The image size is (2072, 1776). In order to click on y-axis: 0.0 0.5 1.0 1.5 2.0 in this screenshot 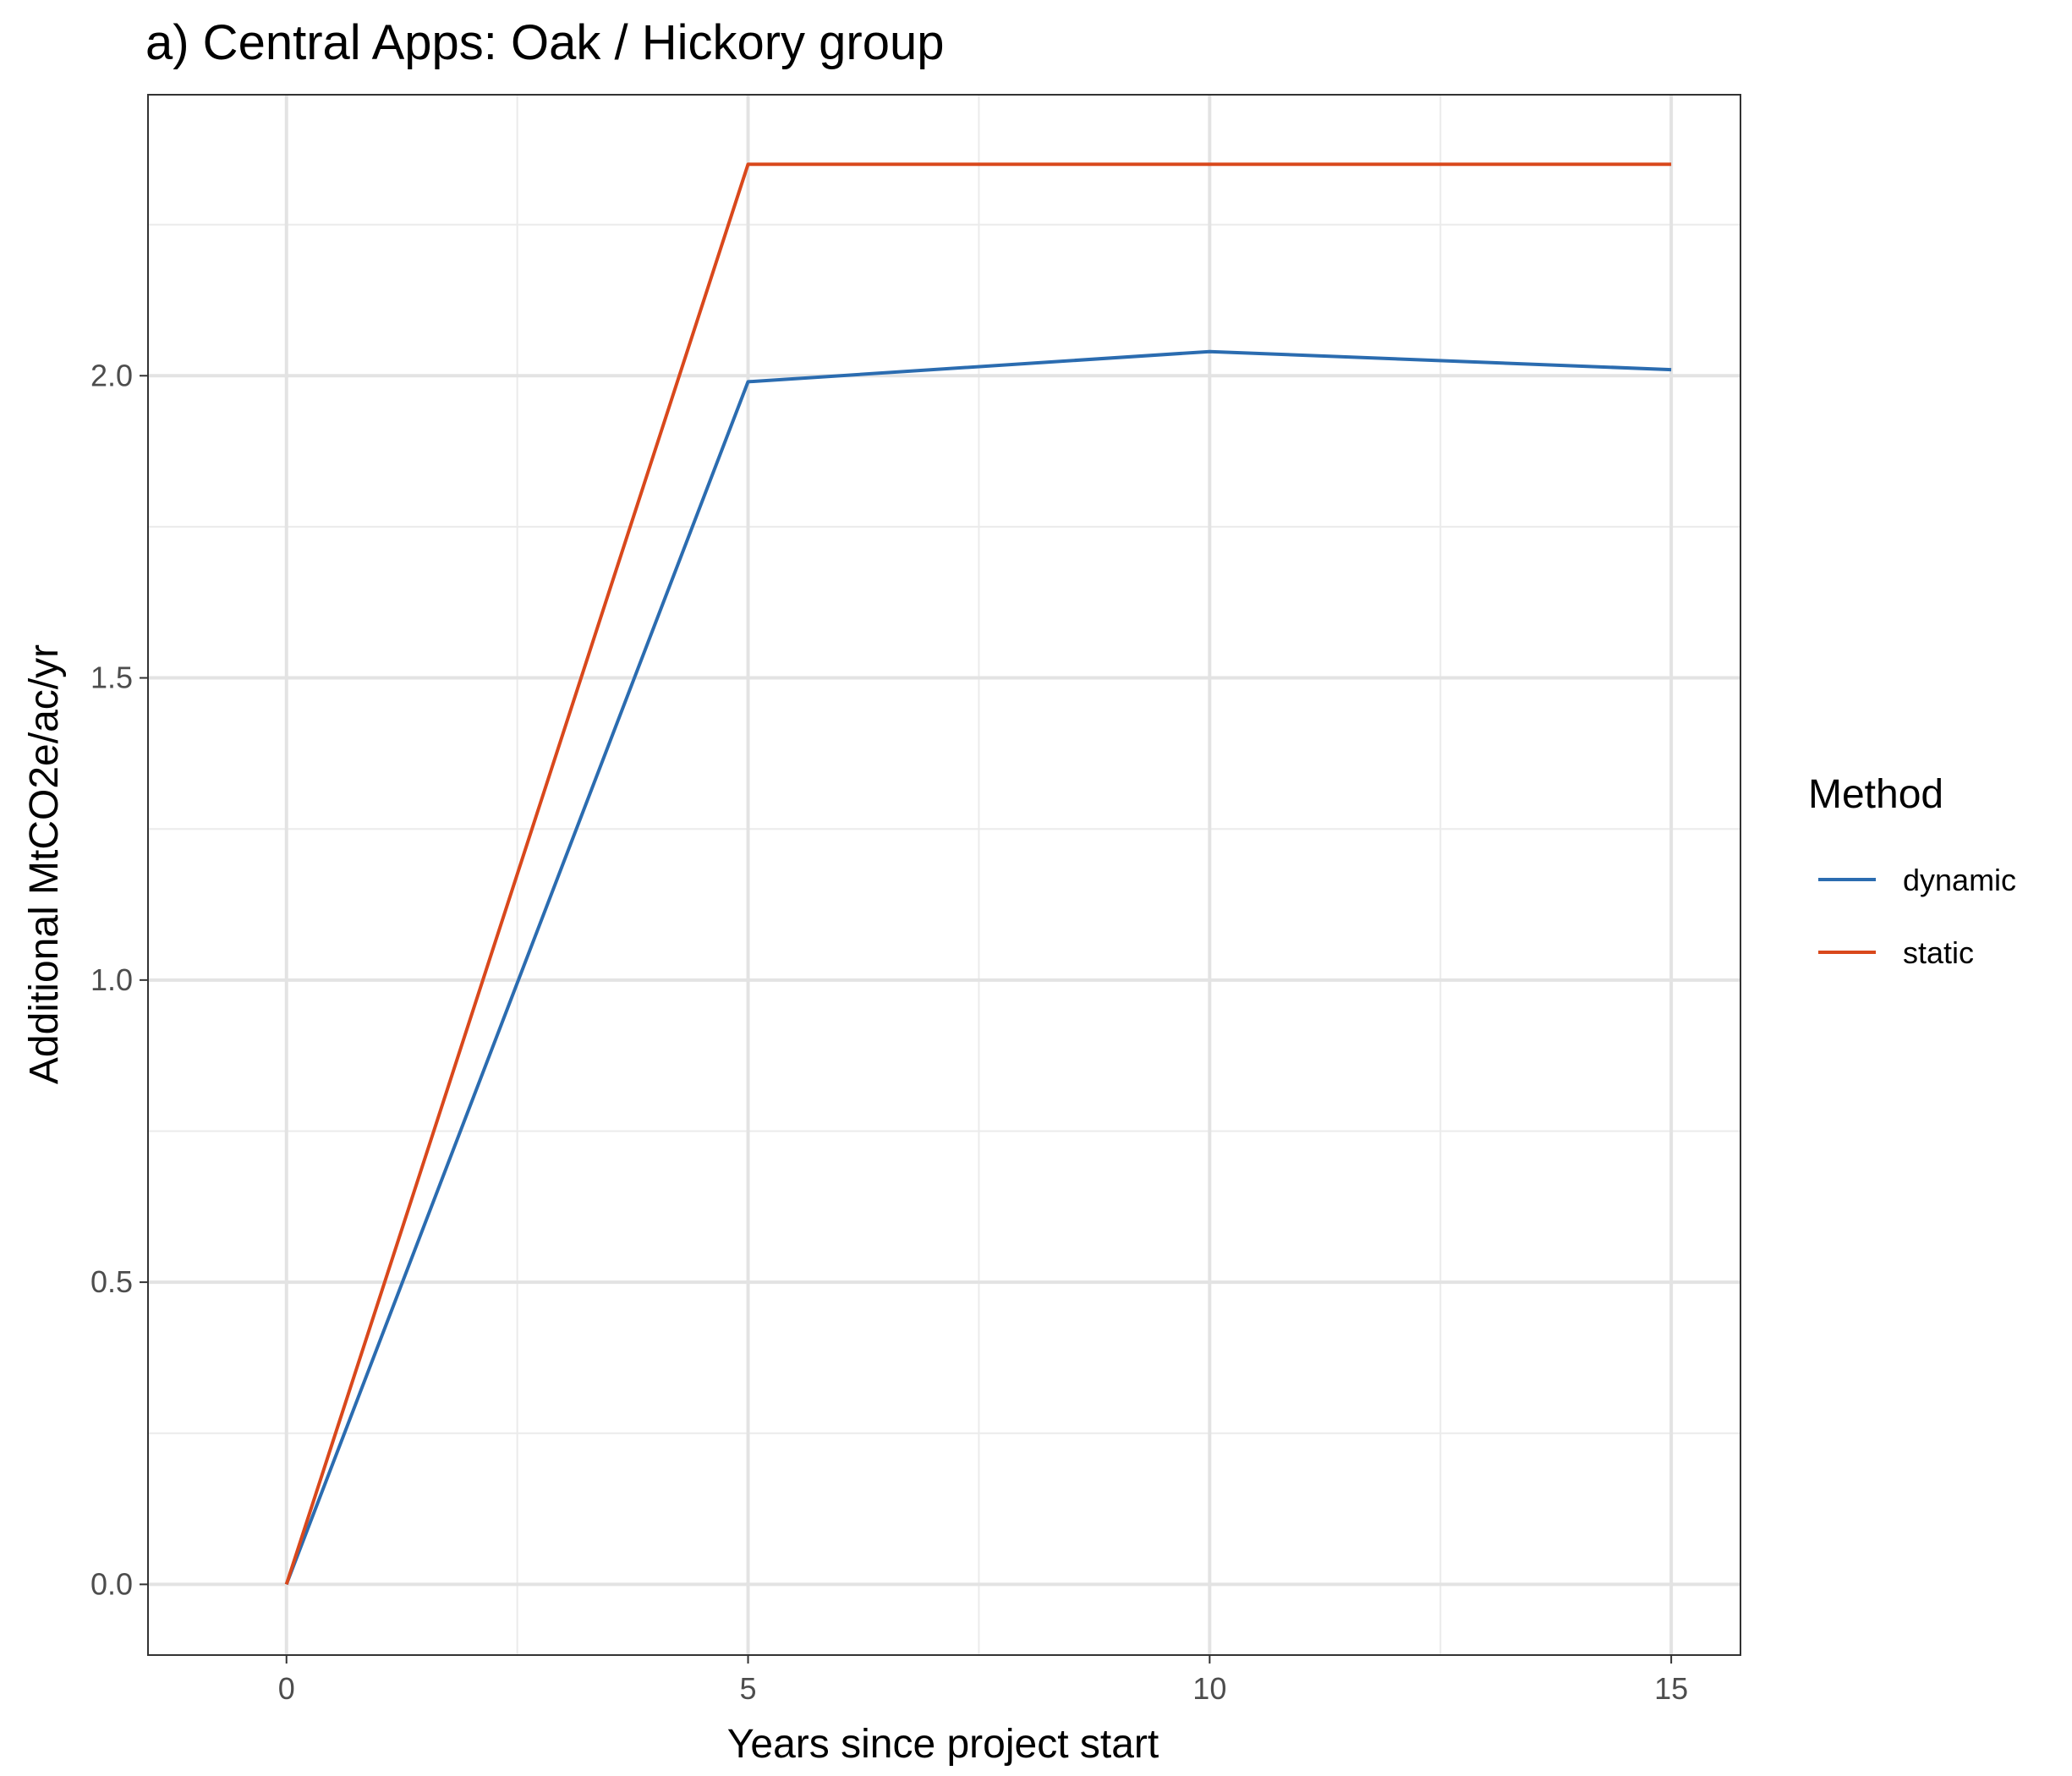, I will do `click(119, 979)`.